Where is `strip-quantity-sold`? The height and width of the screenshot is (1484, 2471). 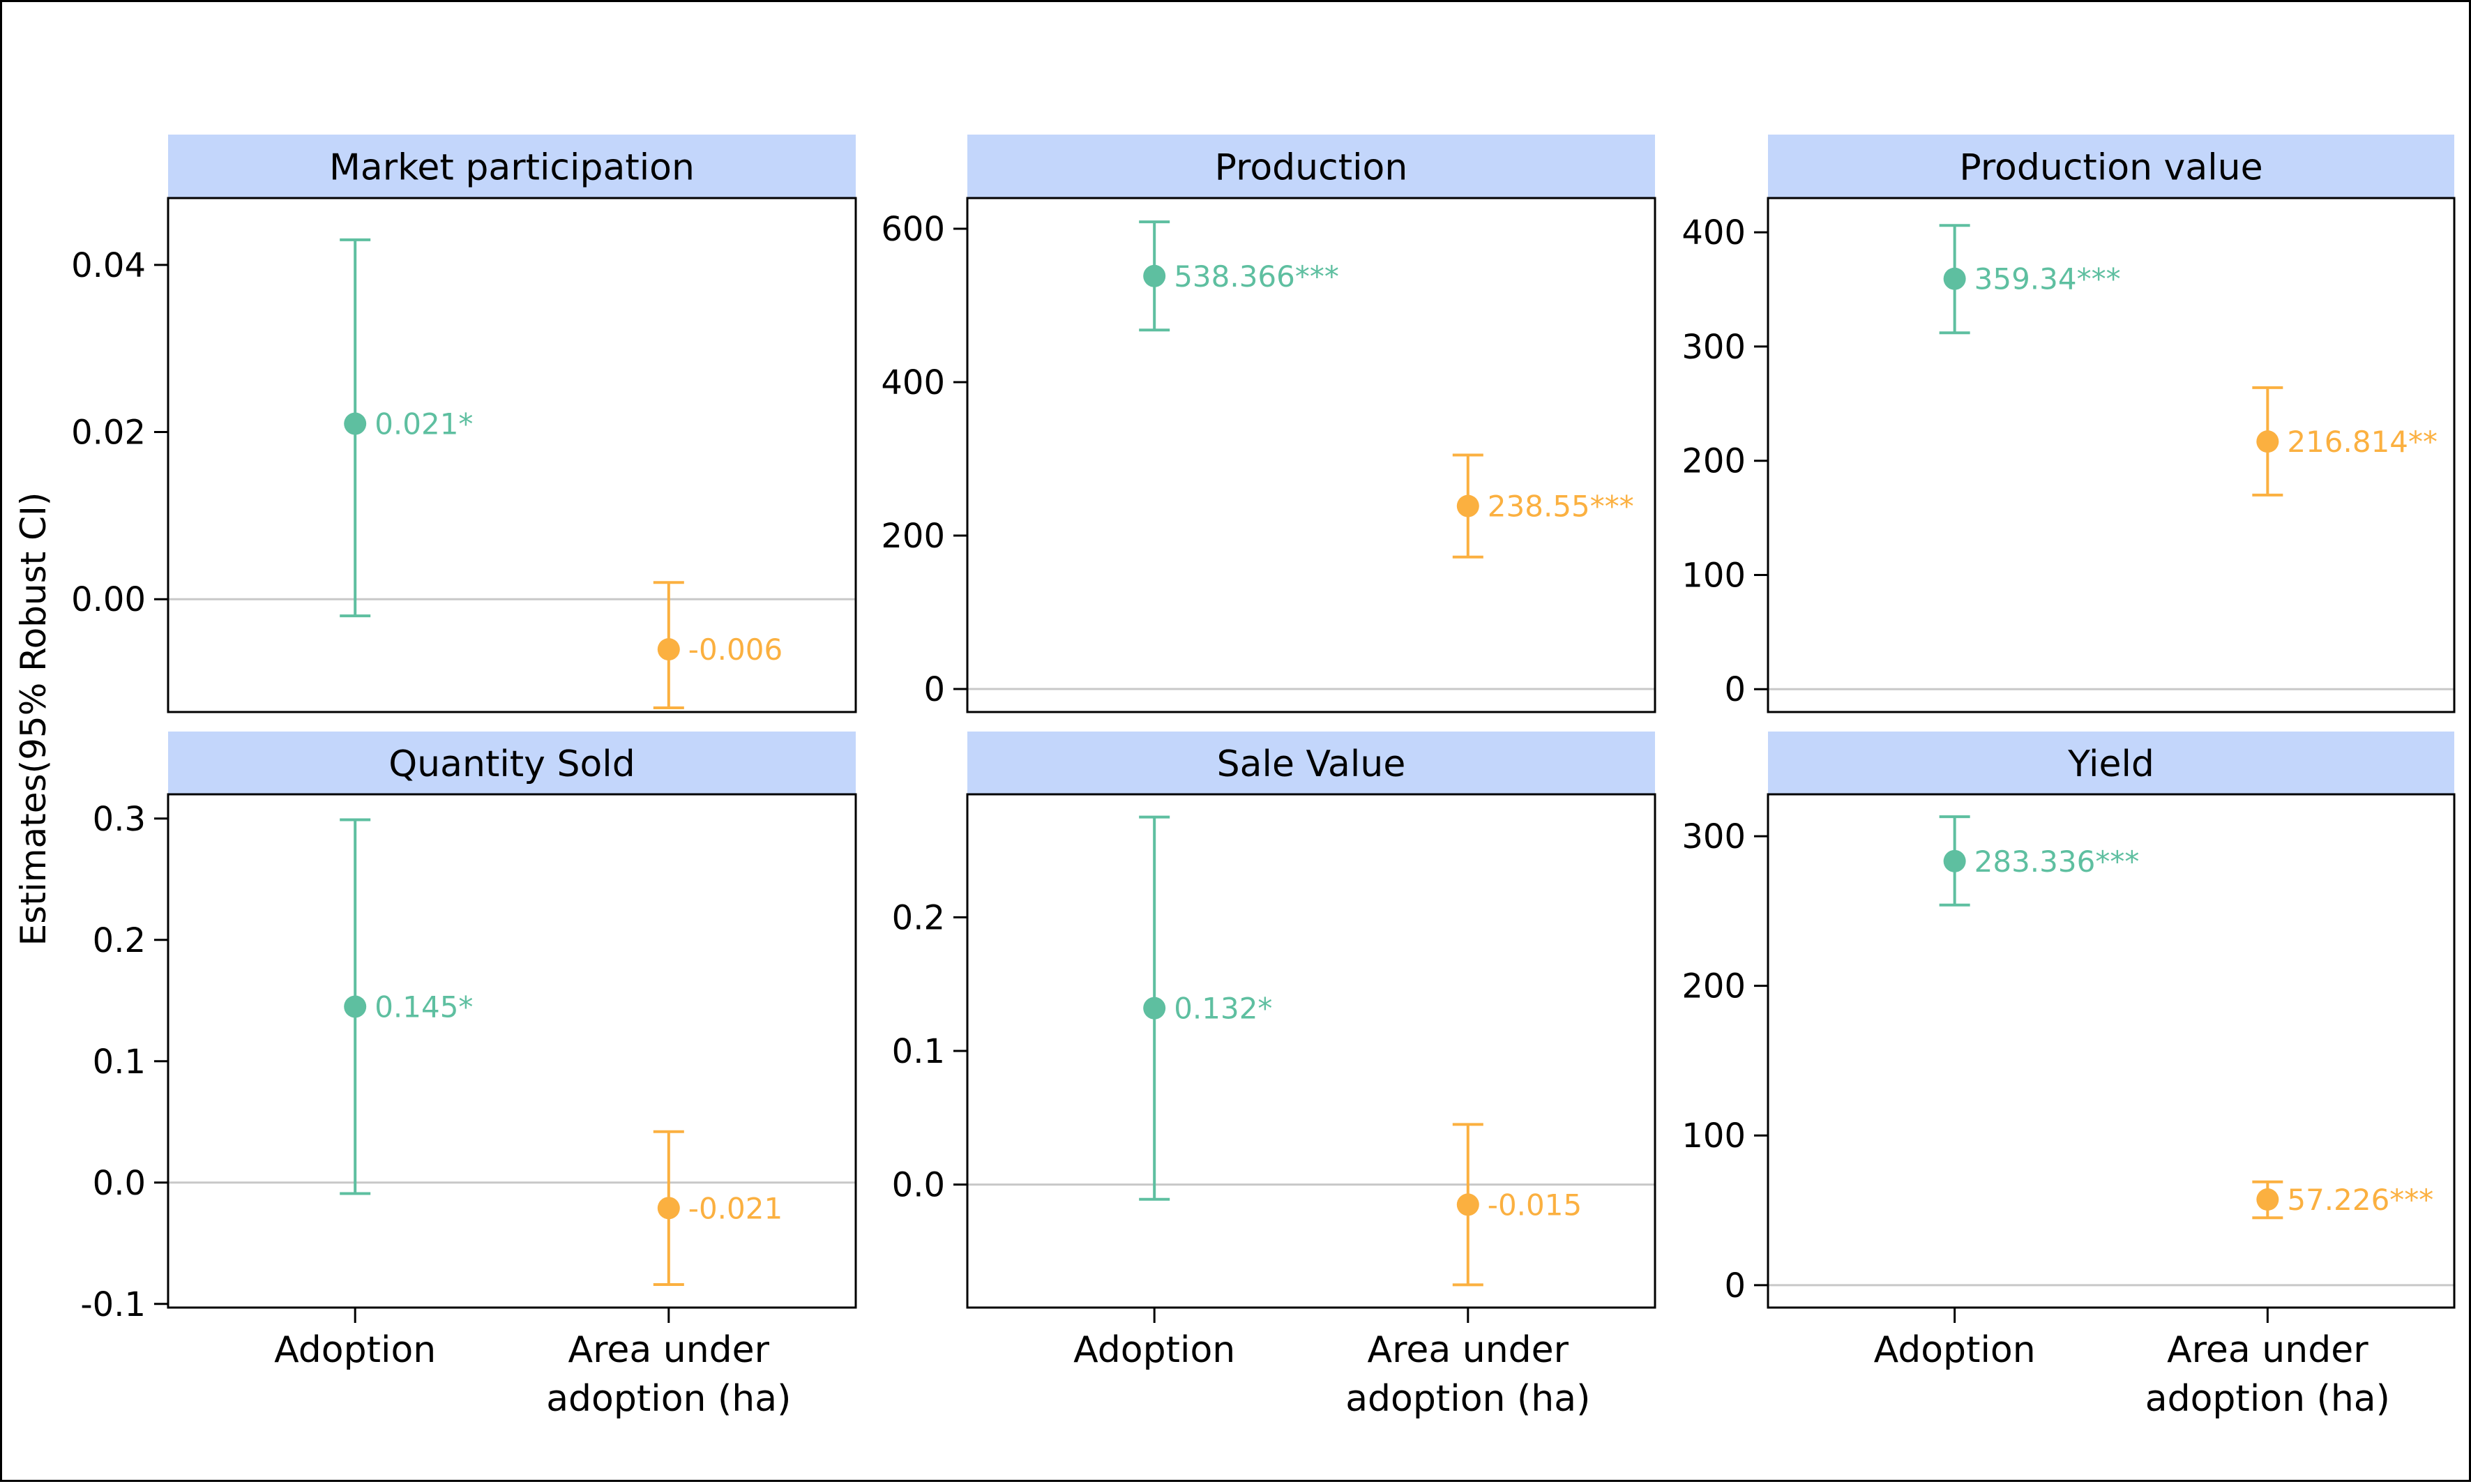 strip-quantity-sold is located at coordinates (512, 763).